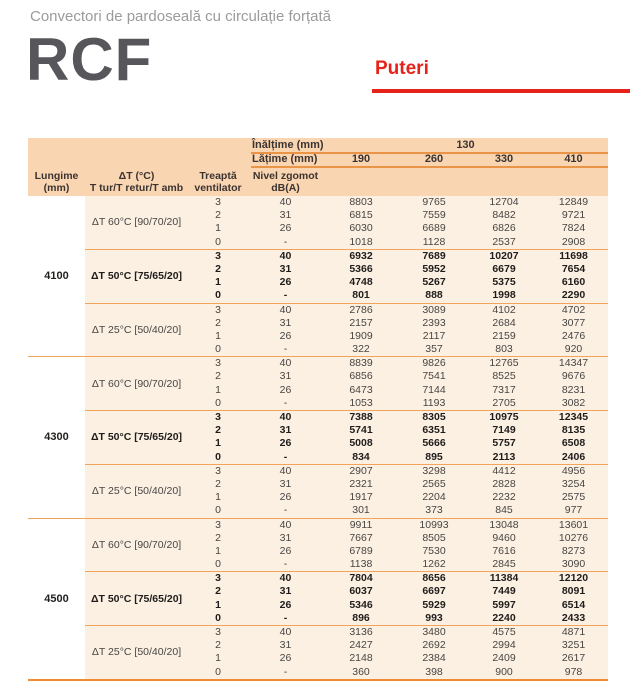 Image resolution: width=630 pixels, height=700 pixels. What do you see at coordinates (434, 591) in the screenshot?
I see `power-cell: 6697` at bounding box center [434, 591].